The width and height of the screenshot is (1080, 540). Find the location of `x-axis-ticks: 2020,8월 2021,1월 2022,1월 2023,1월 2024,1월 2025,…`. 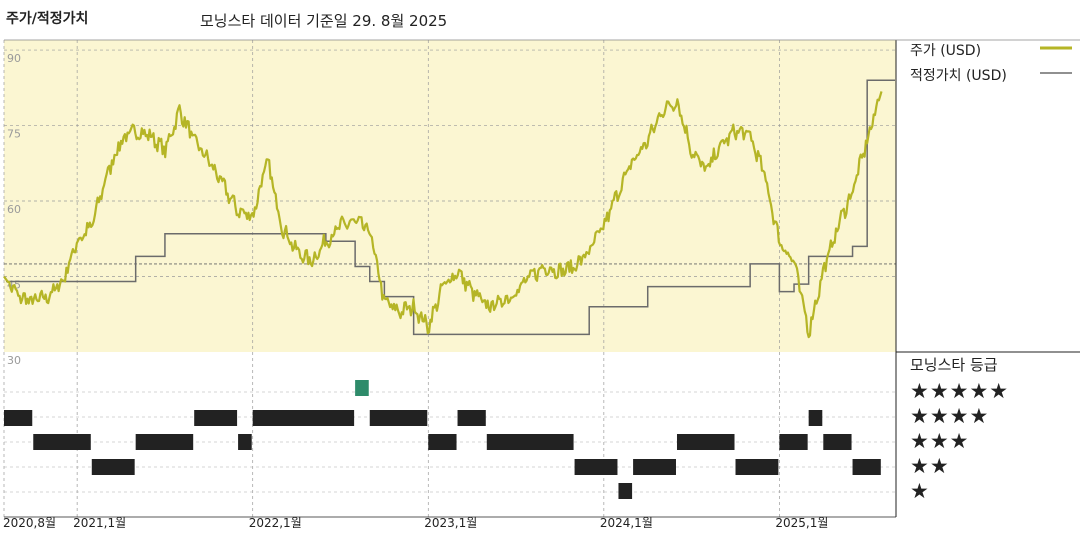

x-axis-ticks: 2020,8월 2021,1월 2022,1월 2023,1월 2024,1월 2025,… is located at coordinates (415, 523).